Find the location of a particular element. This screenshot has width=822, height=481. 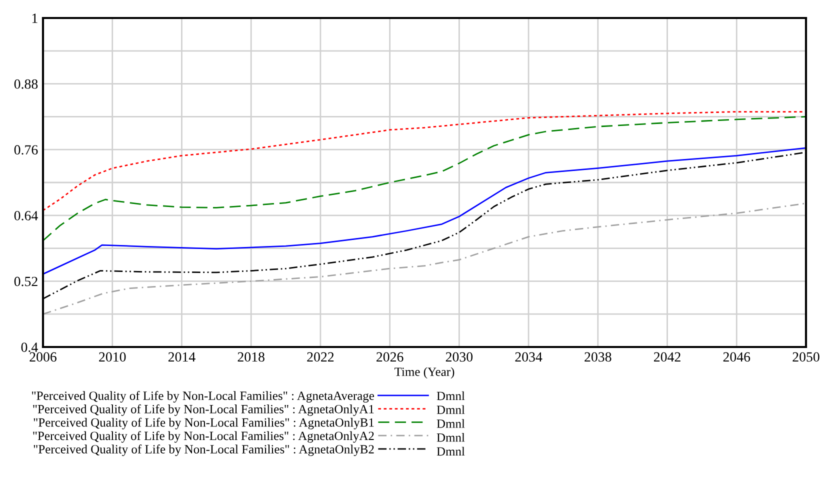

x-axis-title: Time (Year) is located at coordinates (424, 373).